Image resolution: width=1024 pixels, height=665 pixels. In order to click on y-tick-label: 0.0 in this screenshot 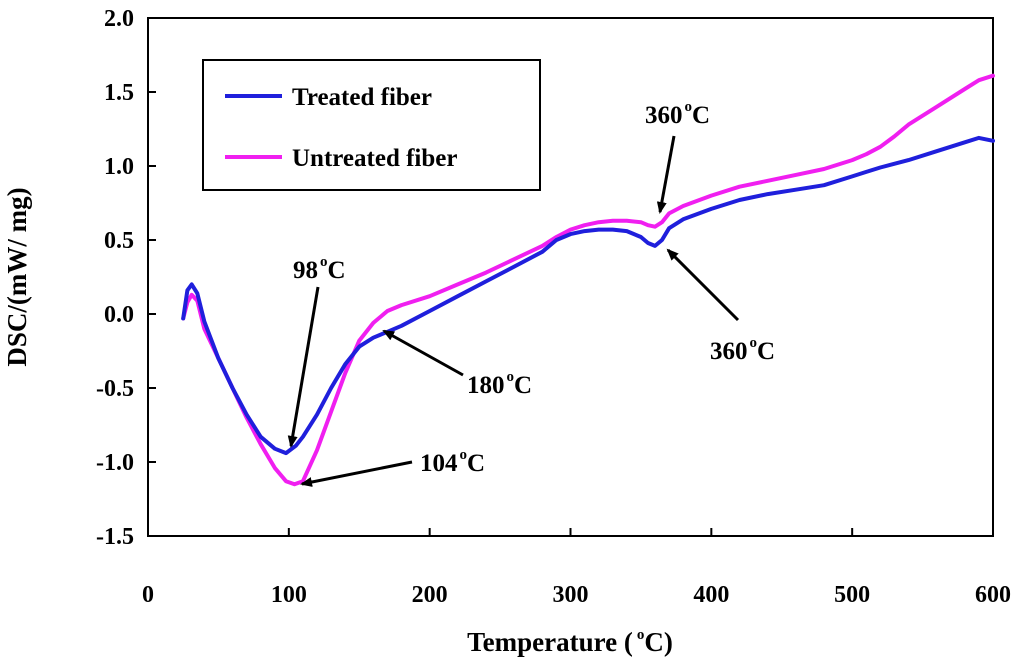, I will do `click(119, 315)`.